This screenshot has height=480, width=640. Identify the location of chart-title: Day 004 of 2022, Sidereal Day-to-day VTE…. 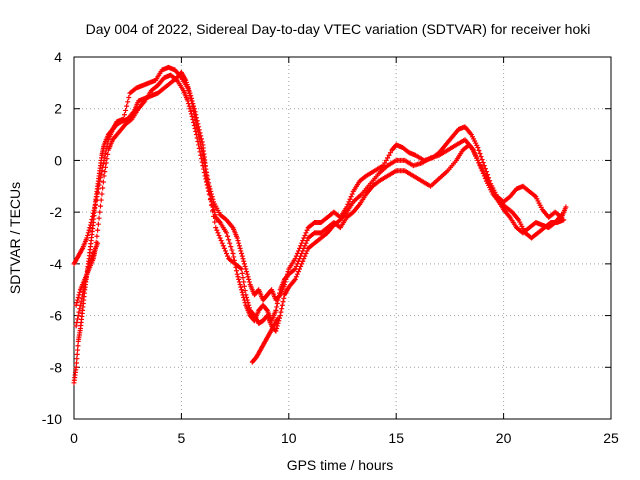
(338, 29).